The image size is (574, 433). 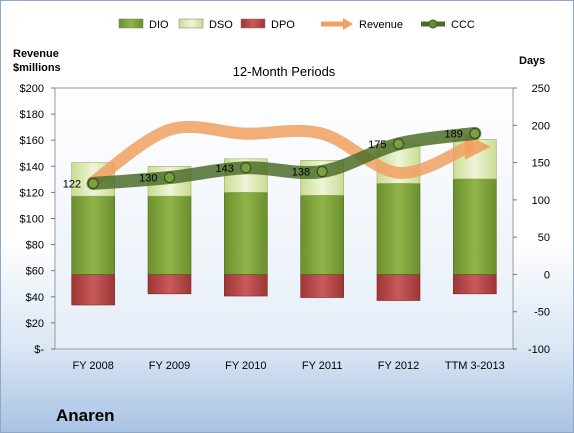 I want to click on left-tick-label: $180, so click(x=32, y=115).